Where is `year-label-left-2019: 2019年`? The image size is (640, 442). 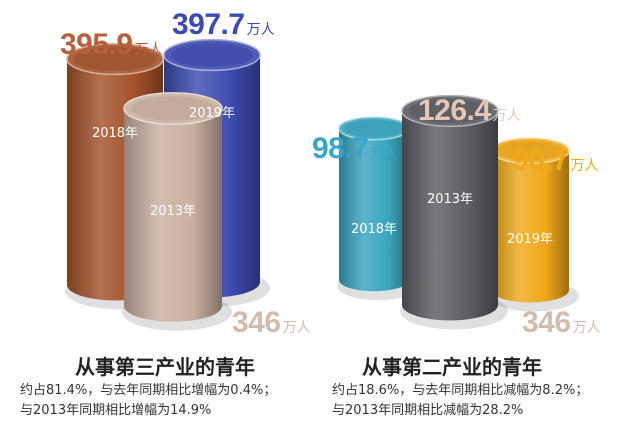 year-label-left-2019: 2019年 is located at coordinates (212, 113).